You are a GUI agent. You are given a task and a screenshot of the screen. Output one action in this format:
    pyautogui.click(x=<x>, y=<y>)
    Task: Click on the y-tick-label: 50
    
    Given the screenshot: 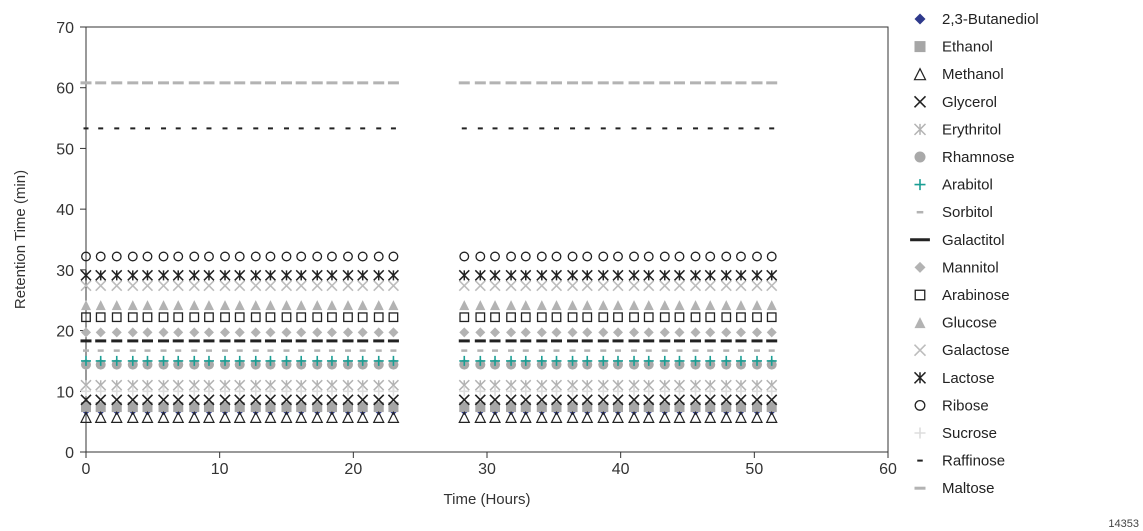 What is the action you would take?
    pyautogui.click(x=65, y=149)
    